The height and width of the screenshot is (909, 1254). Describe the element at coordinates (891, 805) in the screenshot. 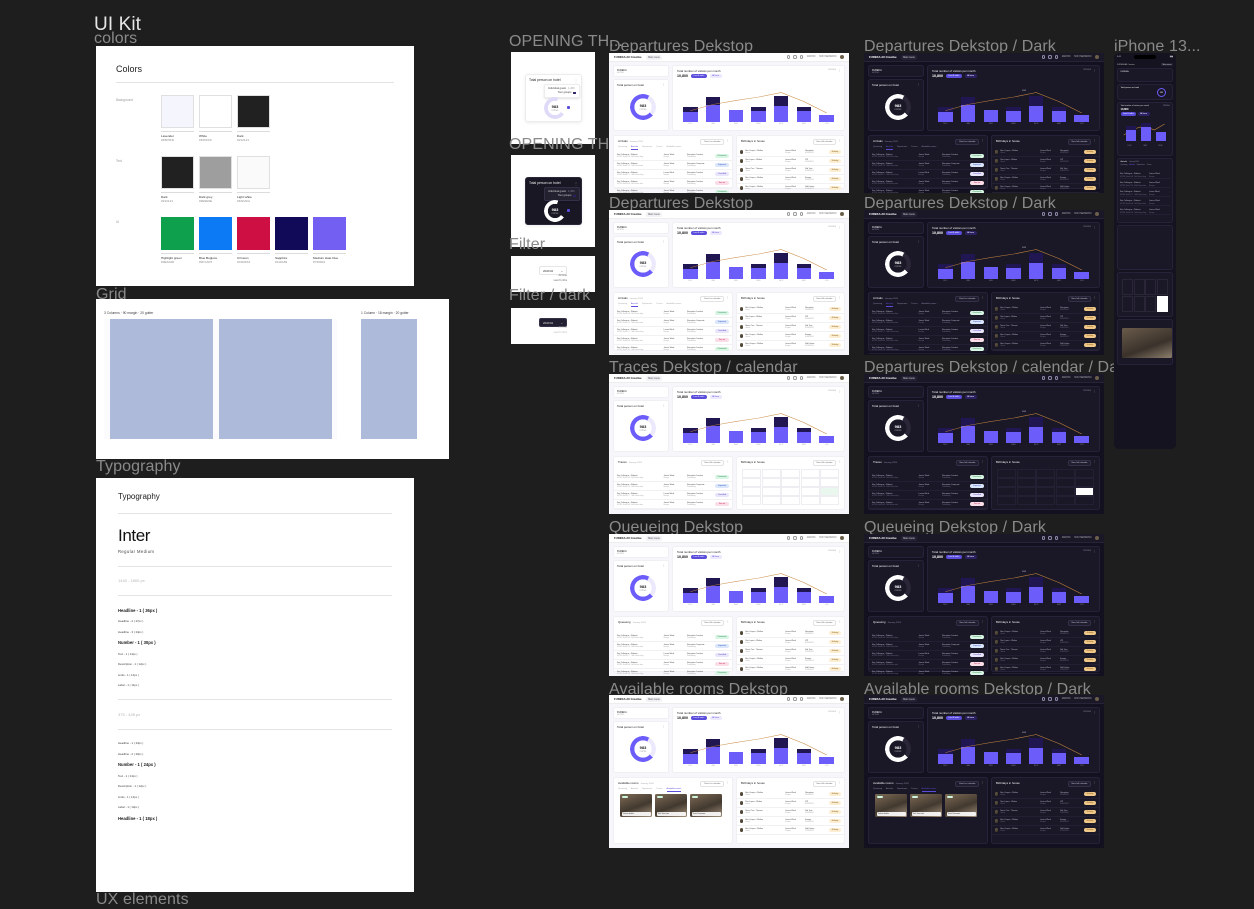

I see `room-photo-card: Free Deluxe double` at that location.